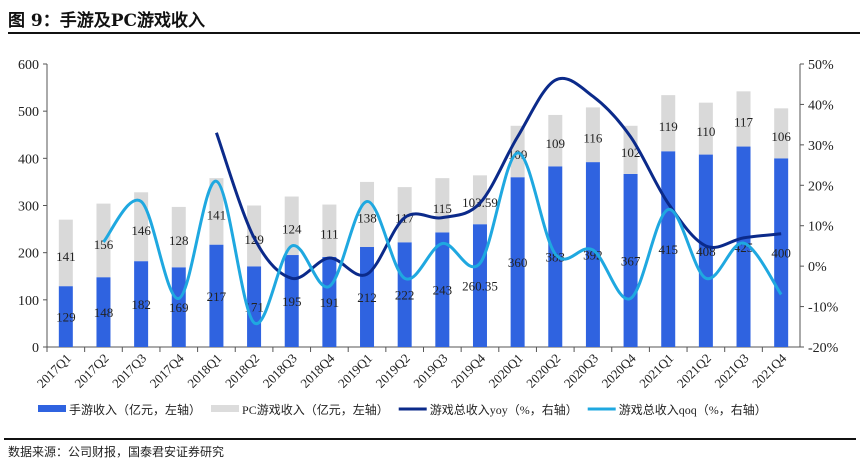 The height and width of the screenshot is (466, 868). What do you see at coordinates (618, 370) in the screenshot?
I see `x-tick-label: 2020Q4` at bounding box center [618, 370].